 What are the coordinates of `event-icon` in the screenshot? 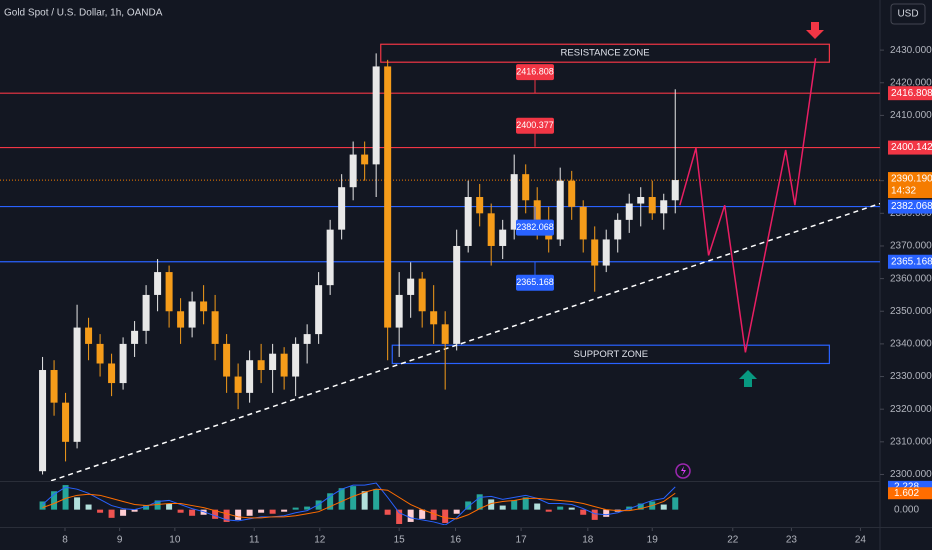 It's located at (683, 471).